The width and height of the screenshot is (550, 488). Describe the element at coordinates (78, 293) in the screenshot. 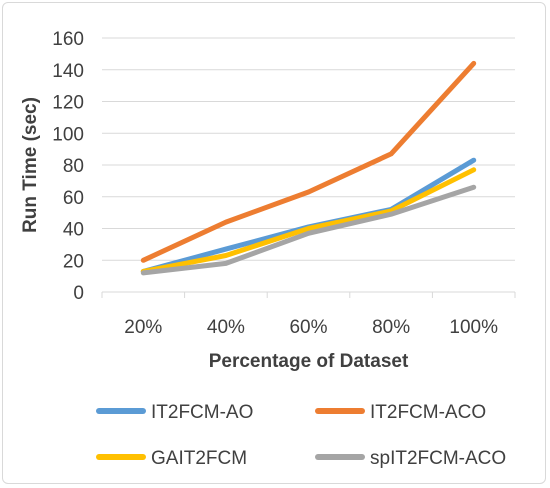

I see `y-tick-label: 0` at that location.